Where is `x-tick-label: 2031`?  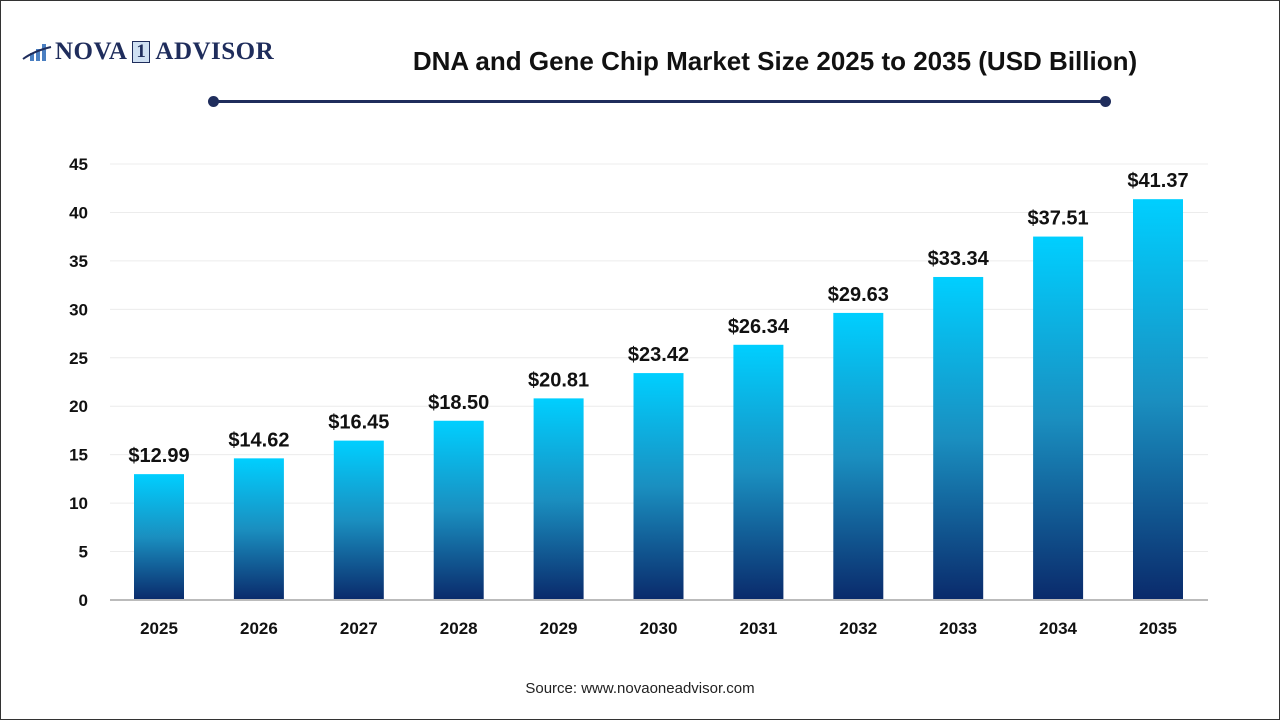 x-tick-label: 2031 is located at coordinates (758, 628).